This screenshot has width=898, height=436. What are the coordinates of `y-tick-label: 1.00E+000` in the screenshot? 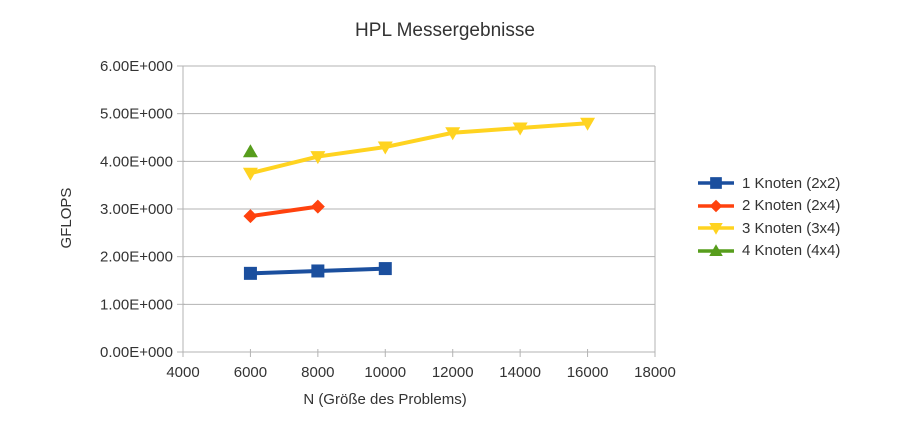 It's located at (136, 304).